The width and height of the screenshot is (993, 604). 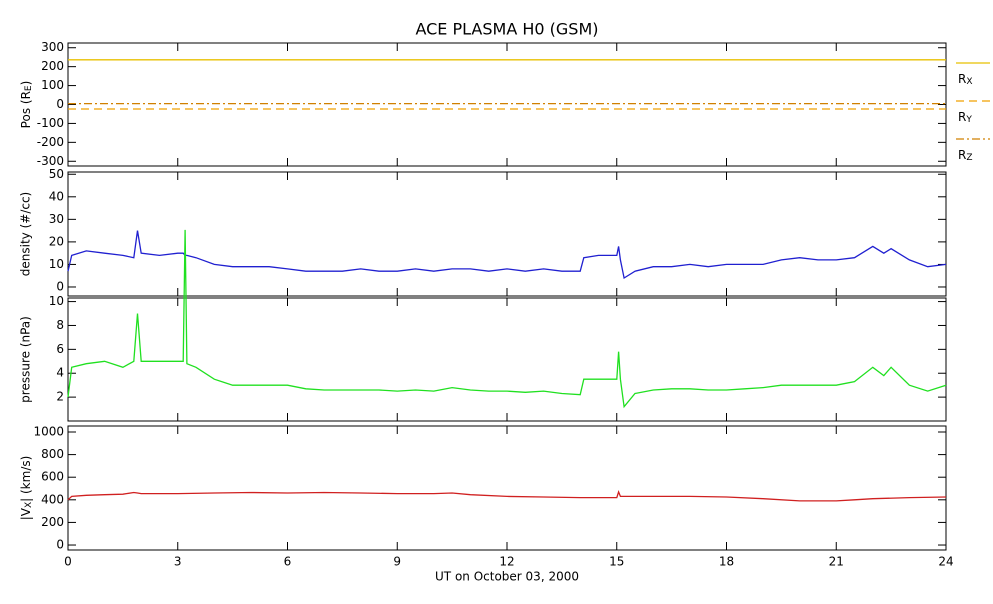 I want to click on y-tick-label: 300, so click(x=52, y=47).